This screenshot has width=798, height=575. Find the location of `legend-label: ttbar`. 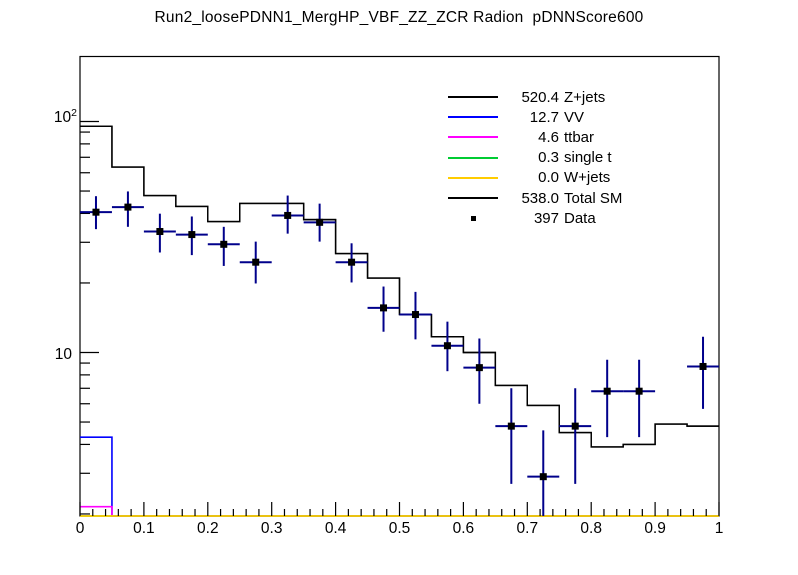

legend-label: ttbar is located at coordinates (579, 137).